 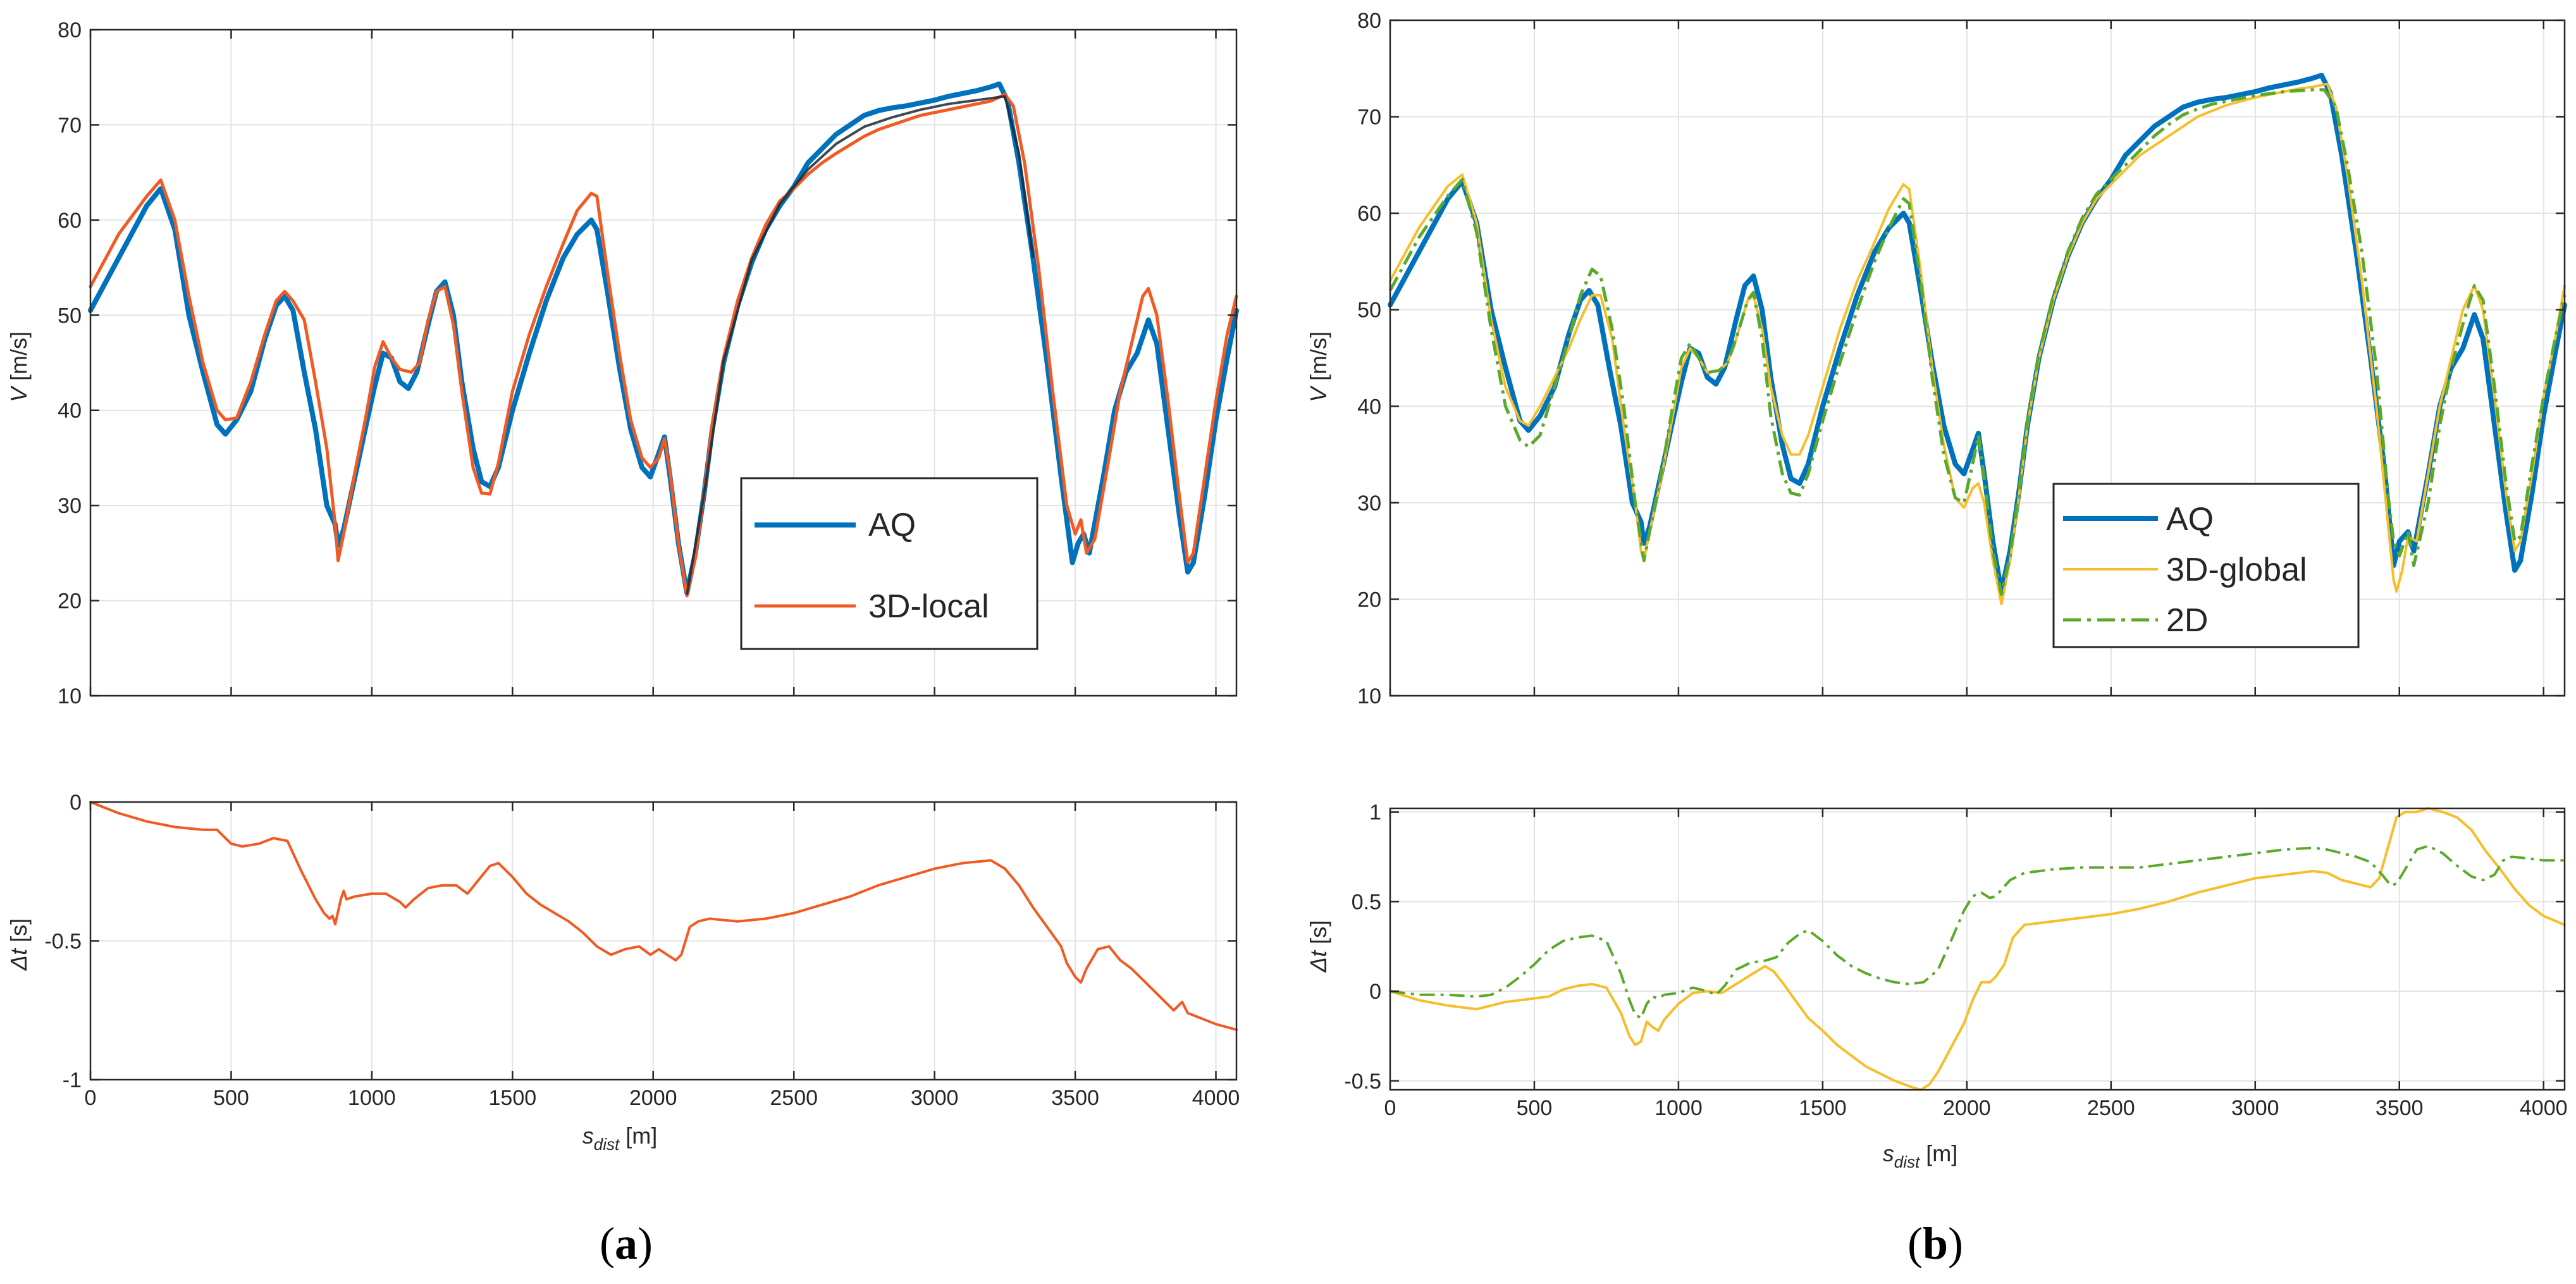 What do you see at coordinates (860, 345) in the screenshot?
I see `series-overlap-line` at bounding box center [860, 345].